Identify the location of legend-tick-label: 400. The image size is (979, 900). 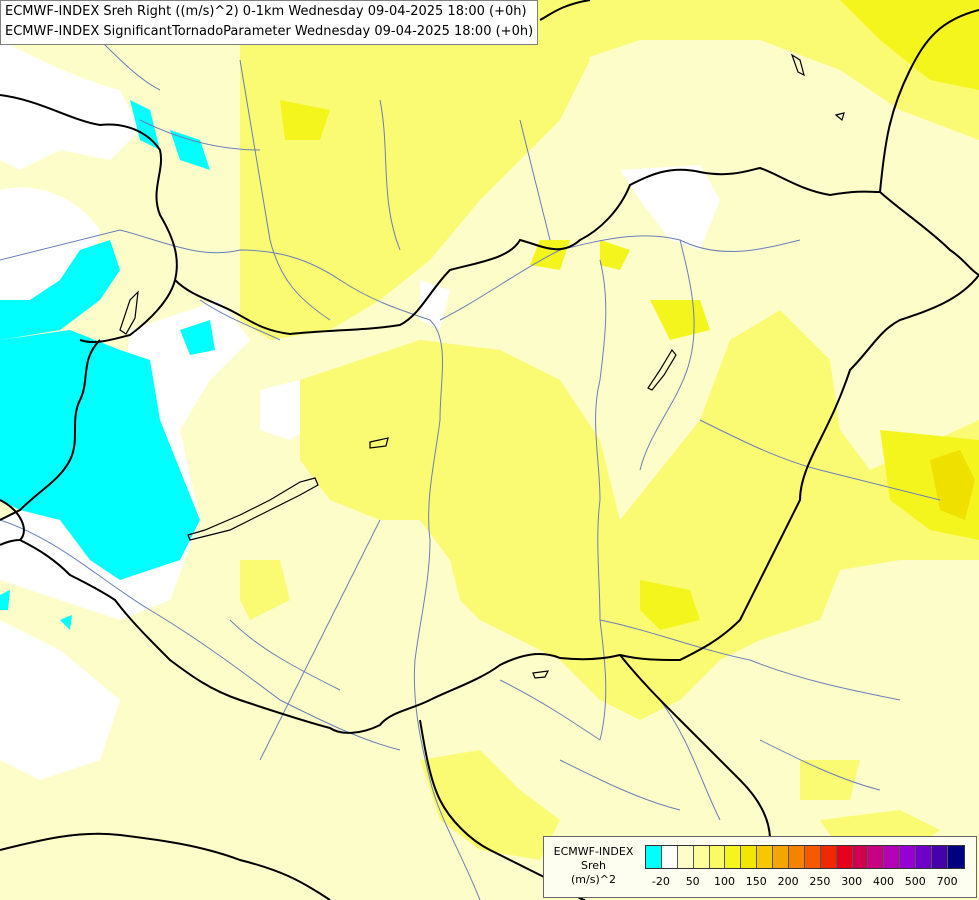
(883, 881).